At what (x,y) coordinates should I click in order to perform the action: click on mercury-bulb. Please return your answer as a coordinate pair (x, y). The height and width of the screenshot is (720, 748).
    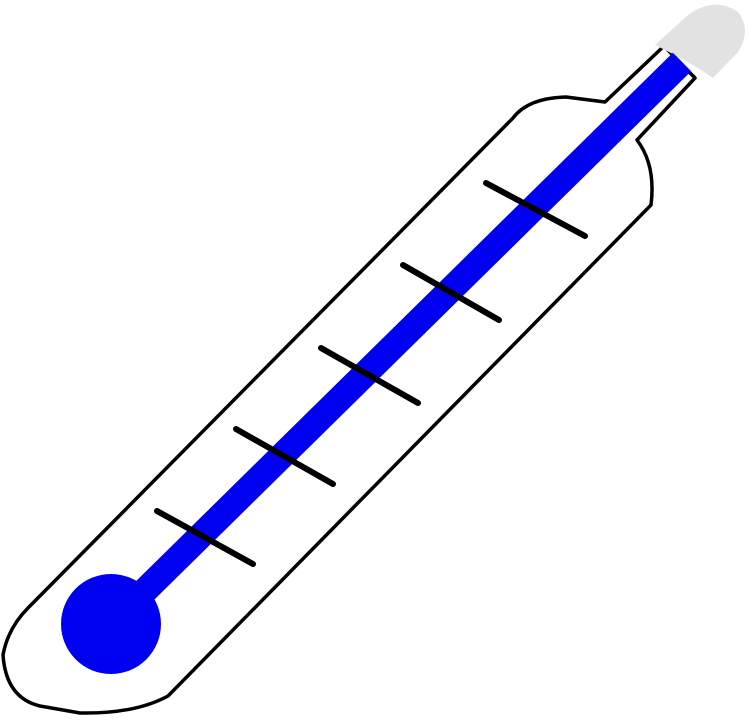
    Looking at the image, I should click on (111, 624).